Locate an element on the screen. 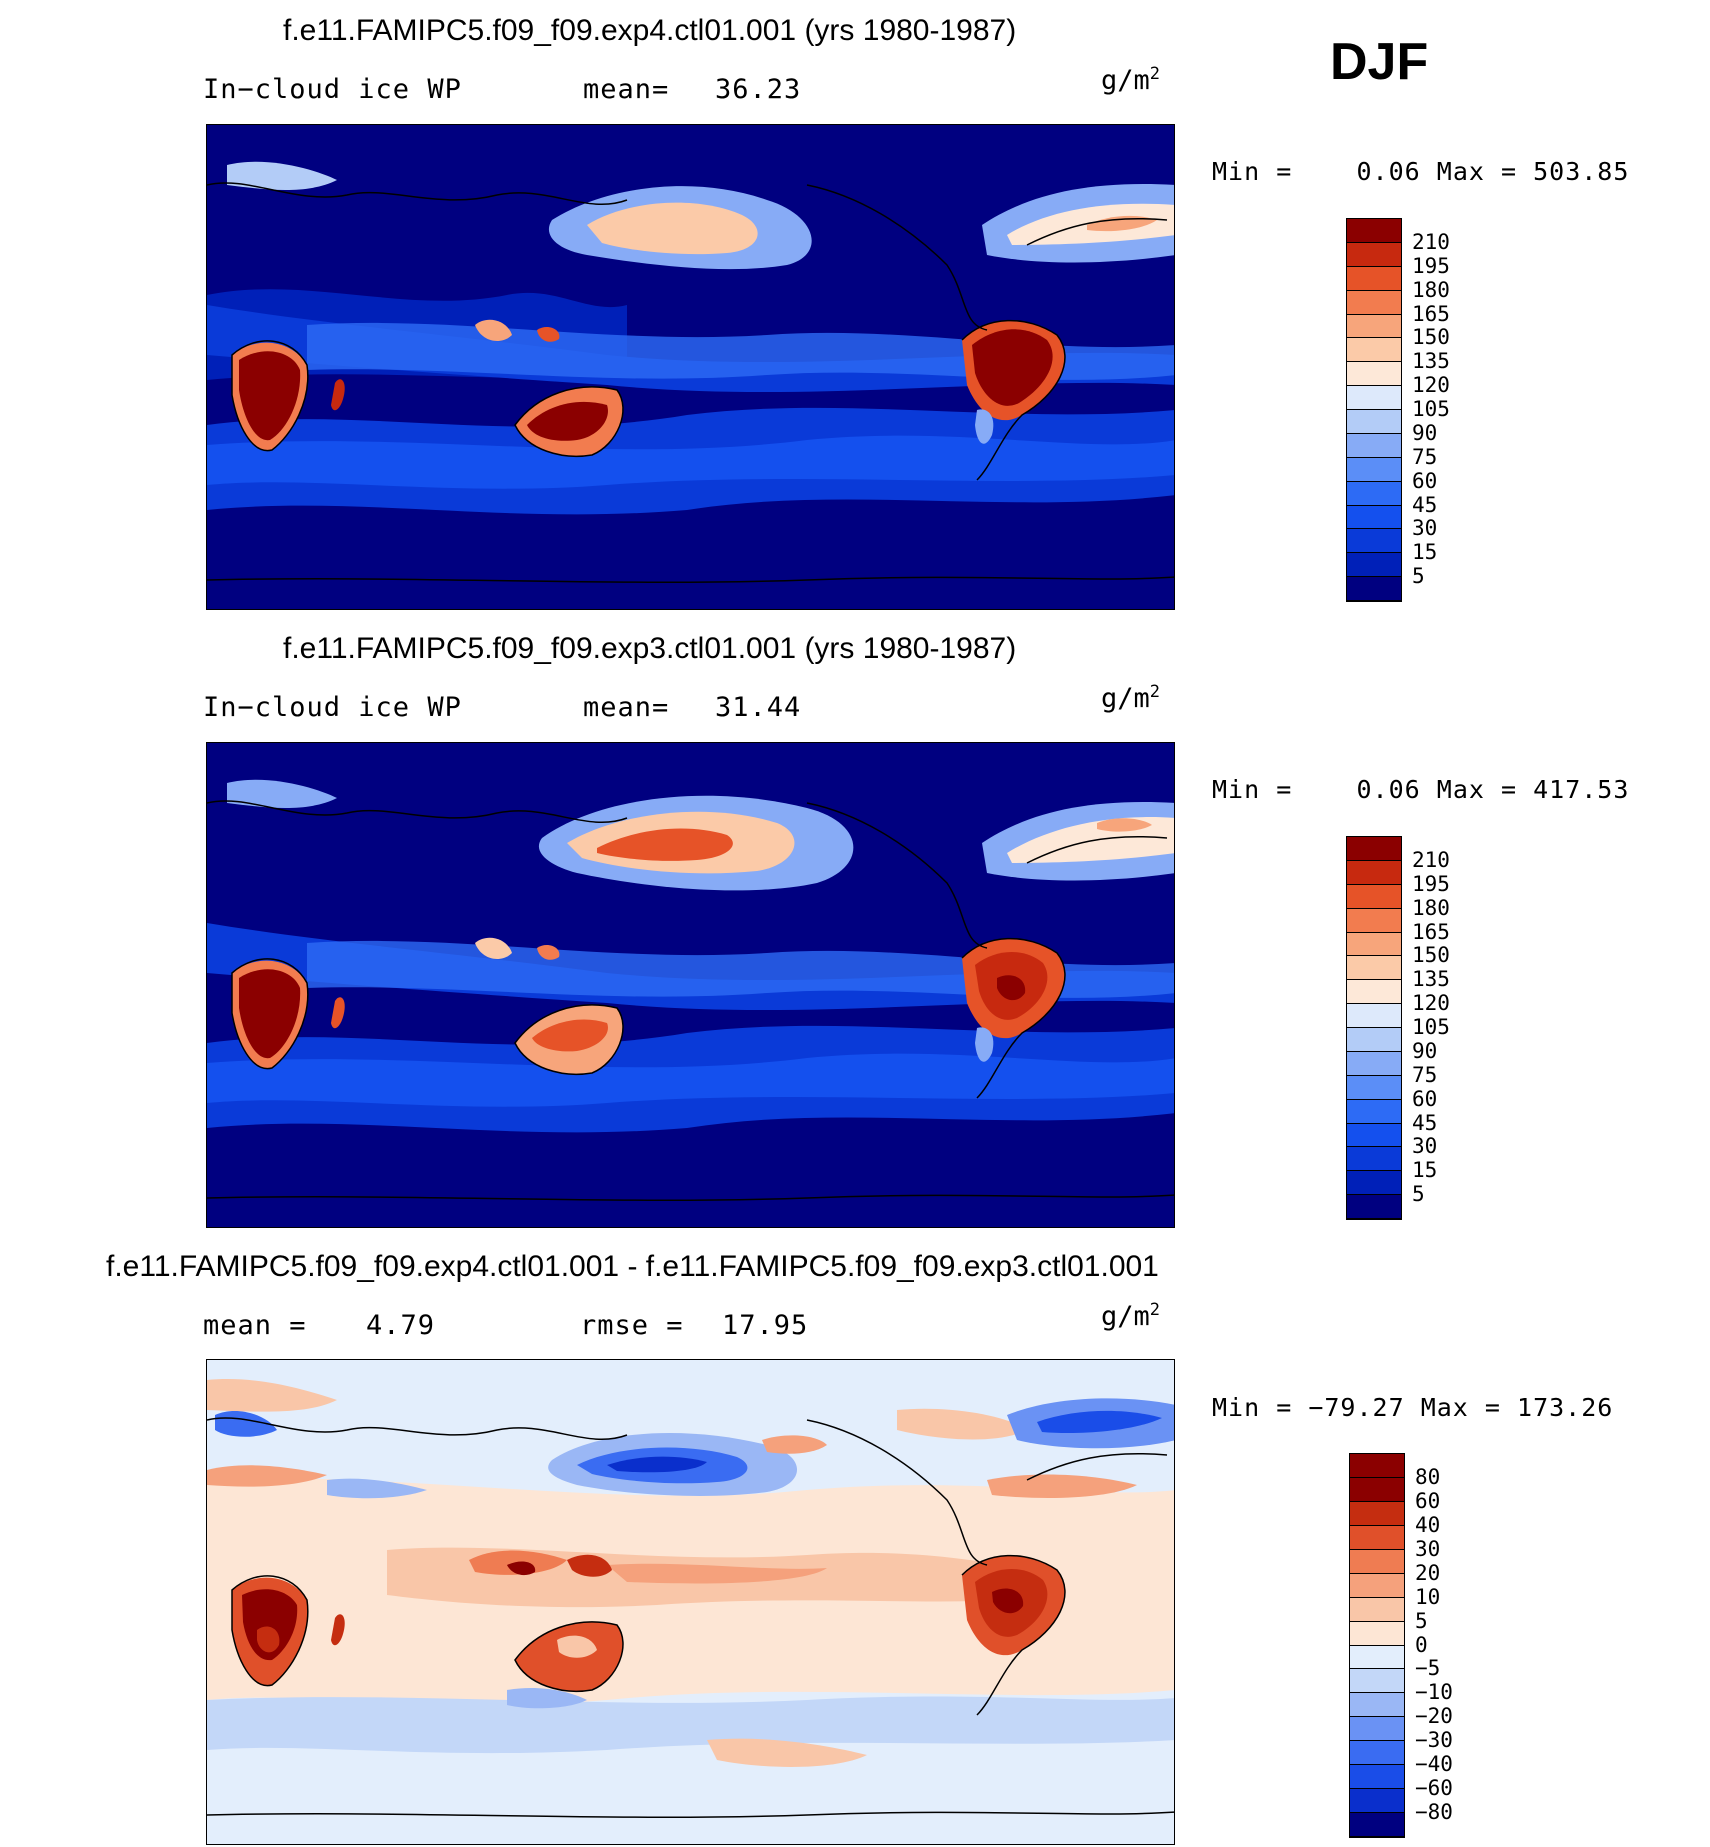 The image size is (1710, 1847). panel3-map is located at coordinates (690, 1602).